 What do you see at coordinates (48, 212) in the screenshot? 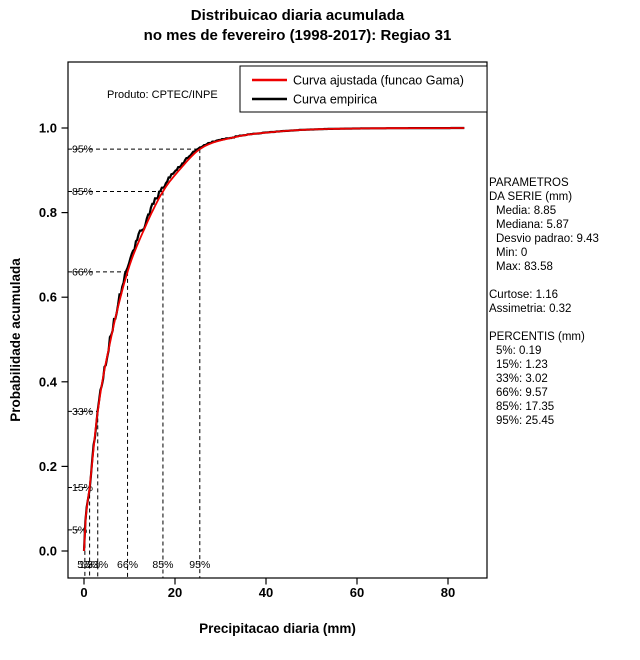
I see `y-axis-tick-label: 0.8` at bounding box center [48, 212].